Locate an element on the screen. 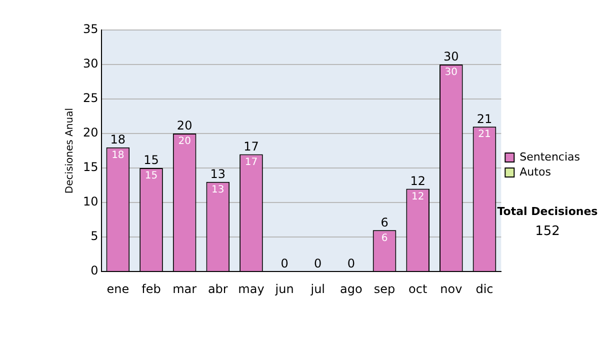 The image size is (600, 340). y-tick-label: 20 is located at coordinates (90, 133).